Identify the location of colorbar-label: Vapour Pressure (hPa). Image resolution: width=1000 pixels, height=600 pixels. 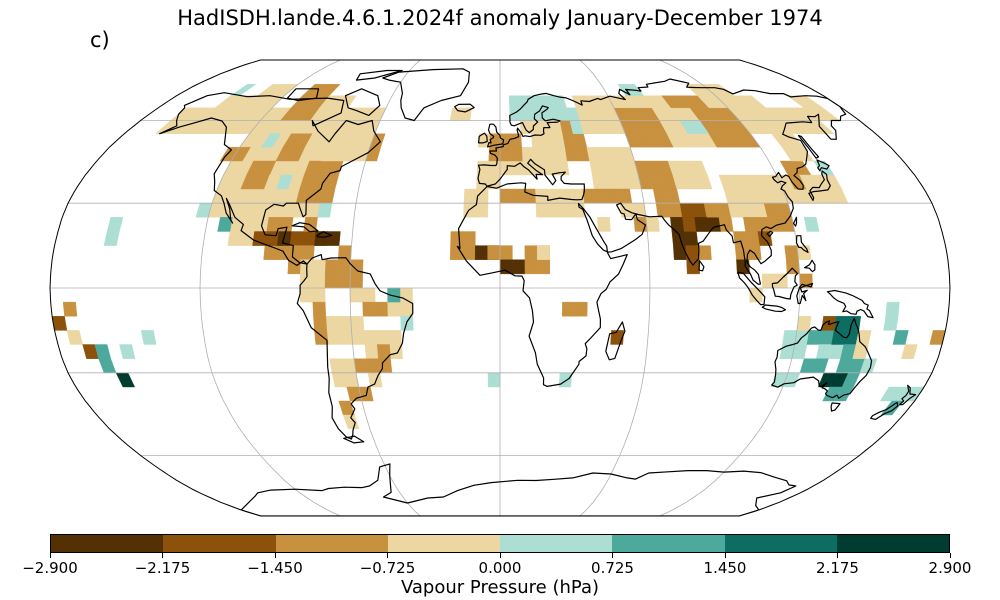
(500, 587).